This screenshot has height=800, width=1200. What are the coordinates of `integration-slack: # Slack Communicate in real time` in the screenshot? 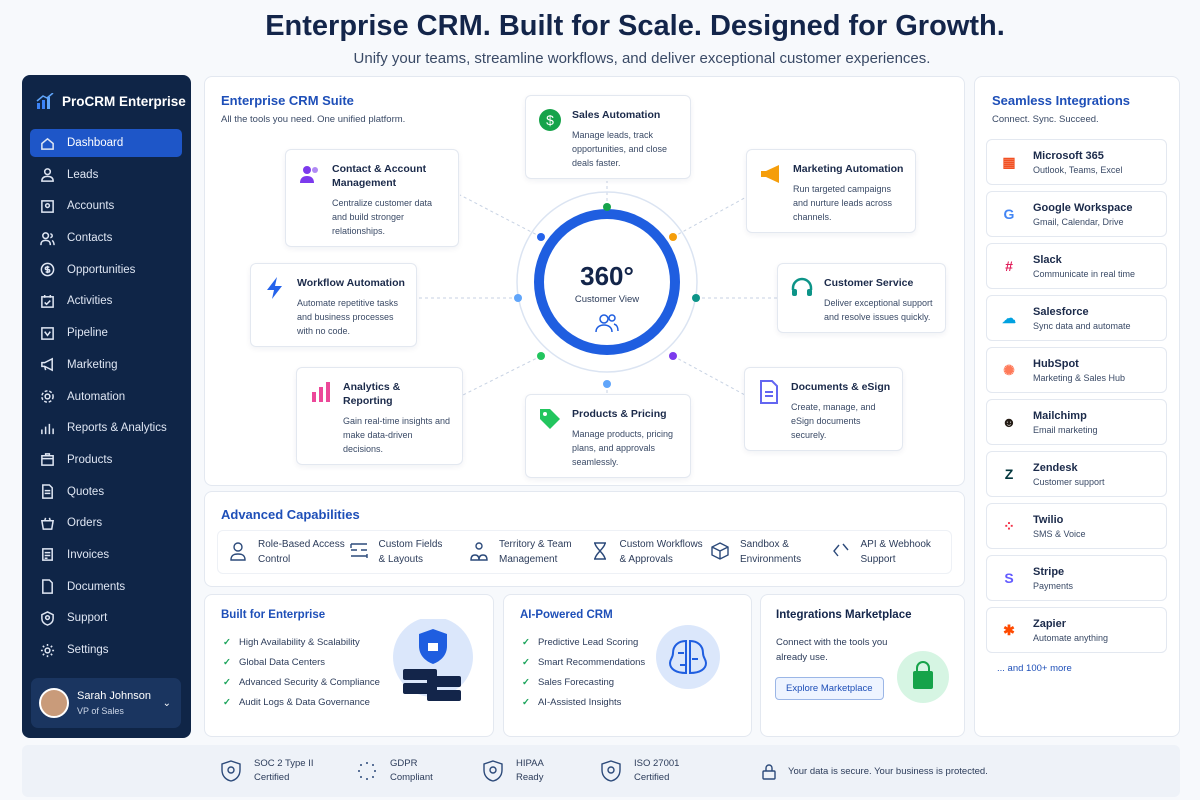 It's located at (1076, 266).